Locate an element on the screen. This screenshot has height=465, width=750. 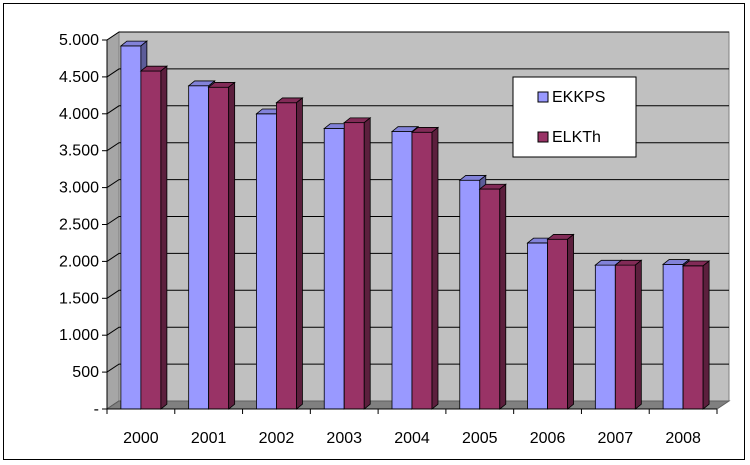
bar-elkth-2008 is located at coordinates (696, 335).